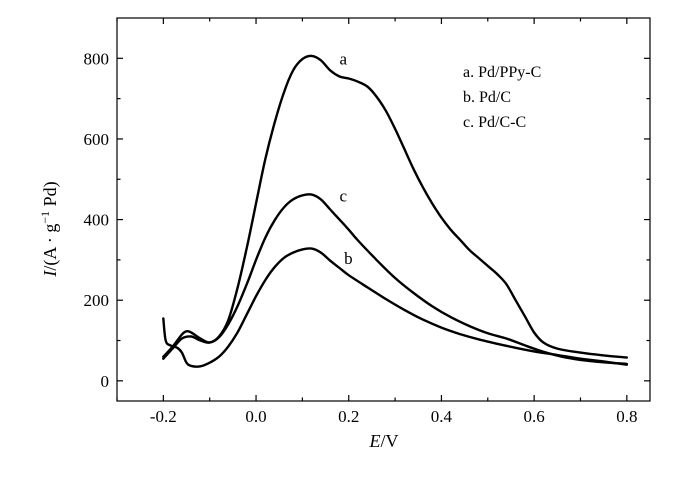  I want to click on x-tick-label: 0.8, so click(626, 416).